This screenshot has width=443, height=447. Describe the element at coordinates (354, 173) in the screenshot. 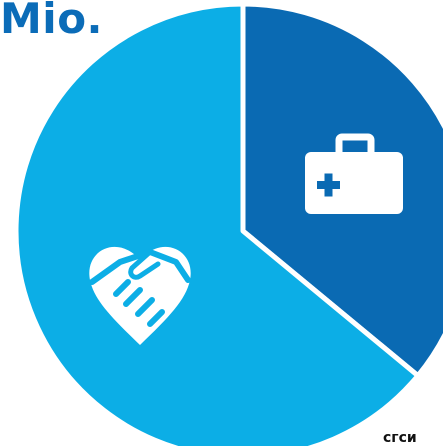

I see `medical-kit-icon` at that location.